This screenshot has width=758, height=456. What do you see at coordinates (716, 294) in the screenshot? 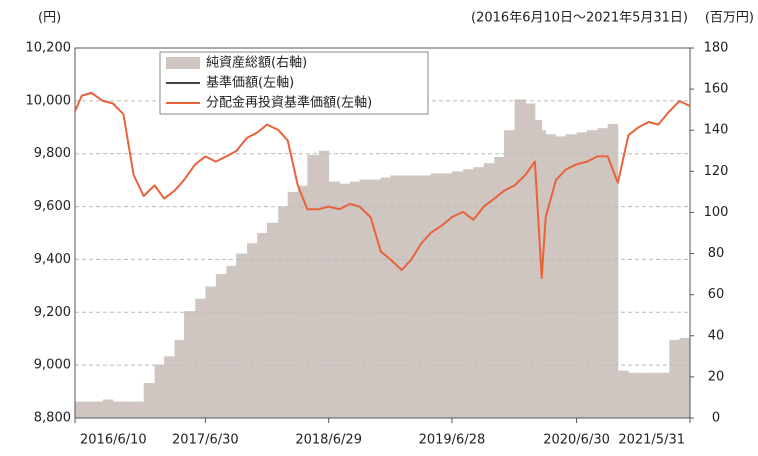
I see `y2-tick-label: 60` at bounding box center [716, 294].